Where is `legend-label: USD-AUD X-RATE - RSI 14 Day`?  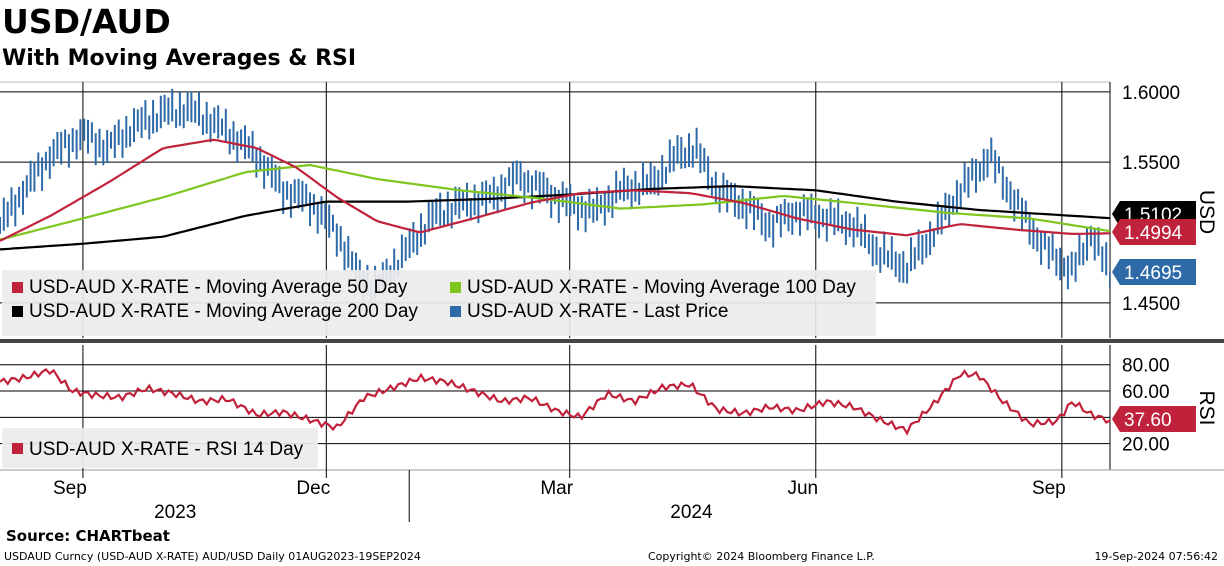 legend-label: USD-AUD X-RATE - RSI 14 Day is located at coordinates (166, 449).